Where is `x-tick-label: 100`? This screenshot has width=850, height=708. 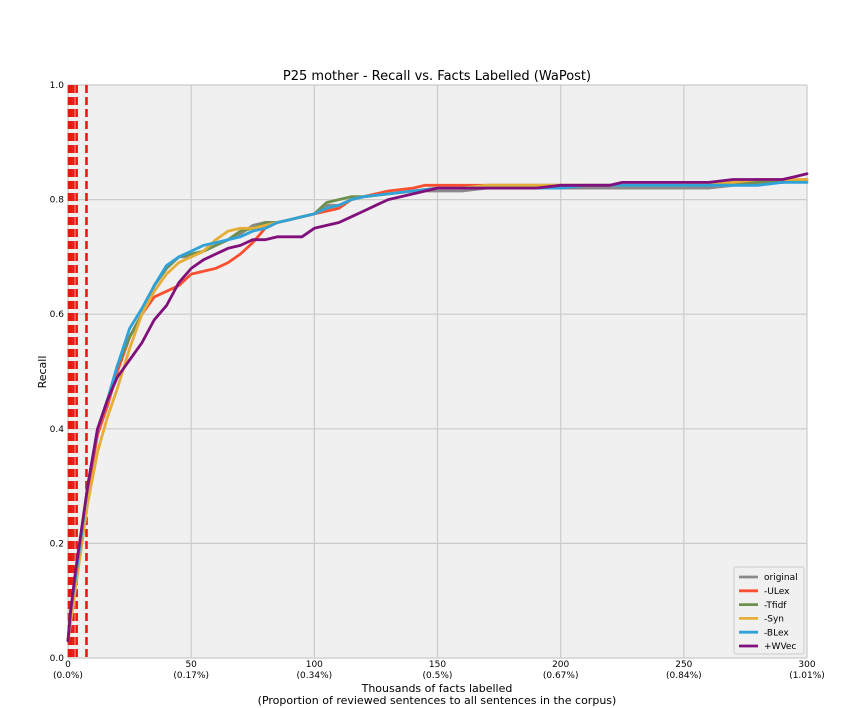
x-tick-label: 100 is located at coordinates (314, 665).